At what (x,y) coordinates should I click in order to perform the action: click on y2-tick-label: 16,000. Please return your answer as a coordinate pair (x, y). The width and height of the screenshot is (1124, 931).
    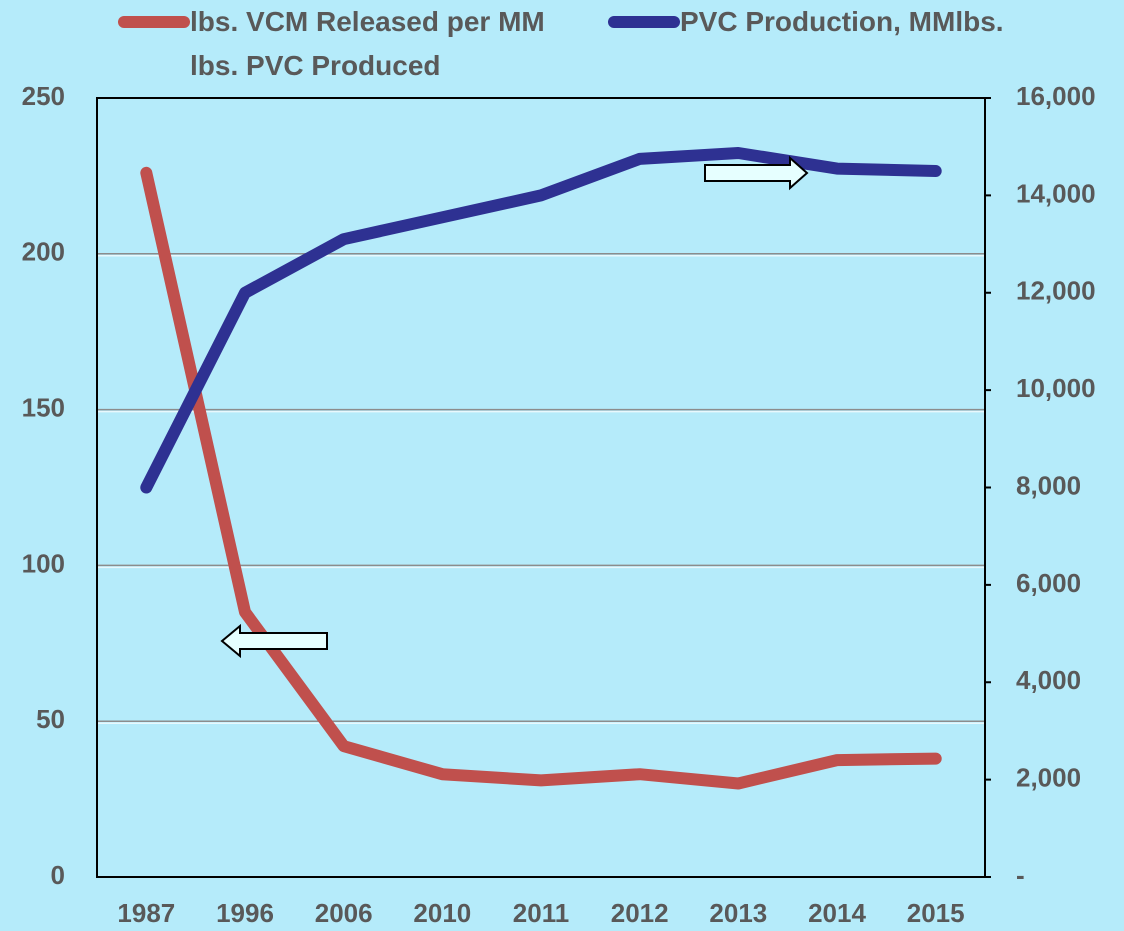
    Looking at the image, I should click on (1056, 96).